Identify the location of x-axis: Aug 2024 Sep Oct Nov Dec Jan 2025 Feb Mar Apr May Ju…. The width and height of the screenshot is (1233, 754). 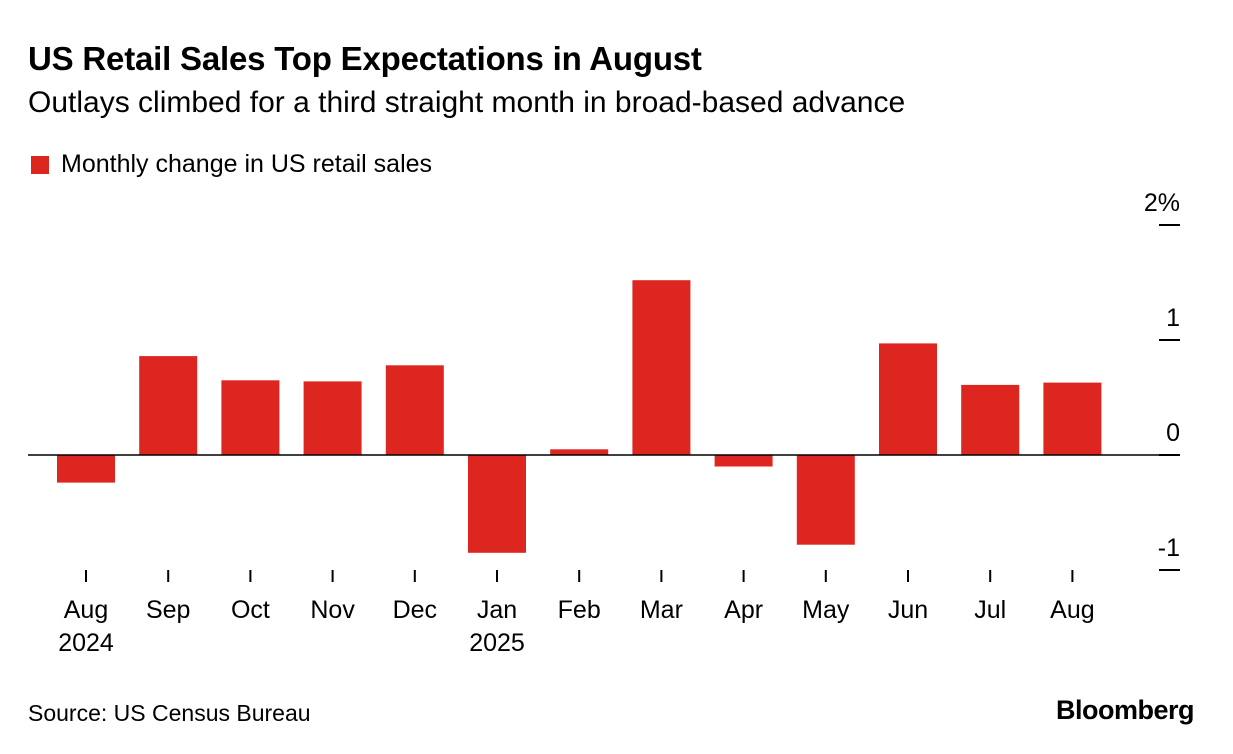
(576, 613).